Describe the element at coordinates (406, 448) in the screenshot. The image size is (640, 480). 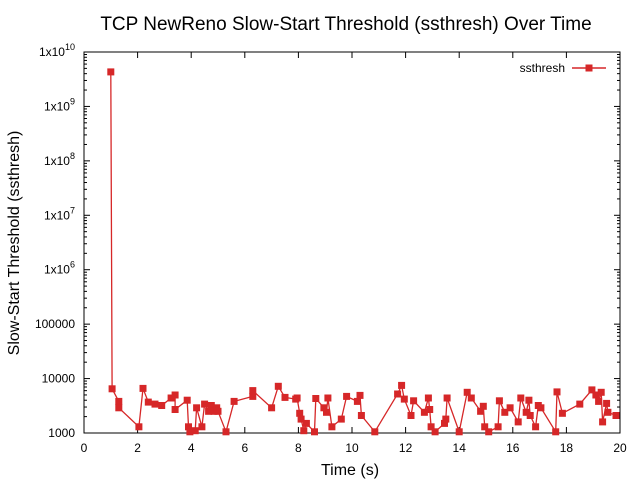
I see `x-tick-label: 12` at that location.